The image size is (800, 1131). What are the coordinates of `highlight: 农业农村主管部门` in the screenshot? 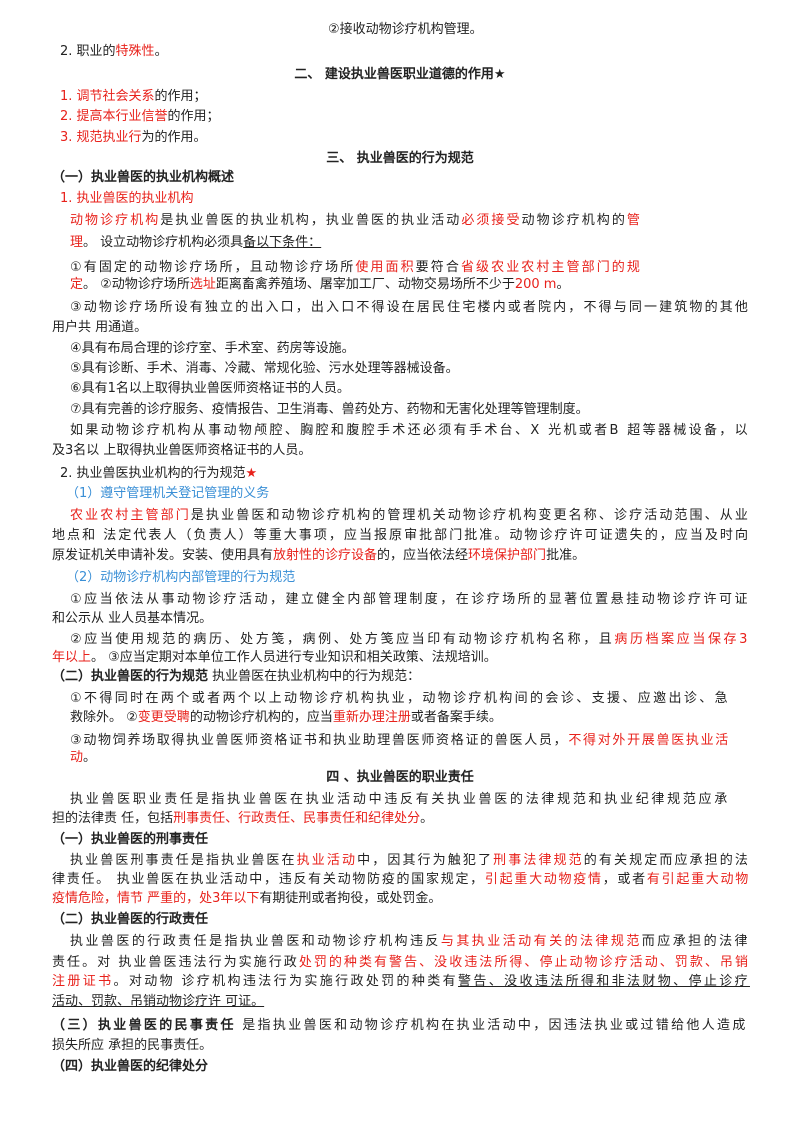 It's located at (130, 515).